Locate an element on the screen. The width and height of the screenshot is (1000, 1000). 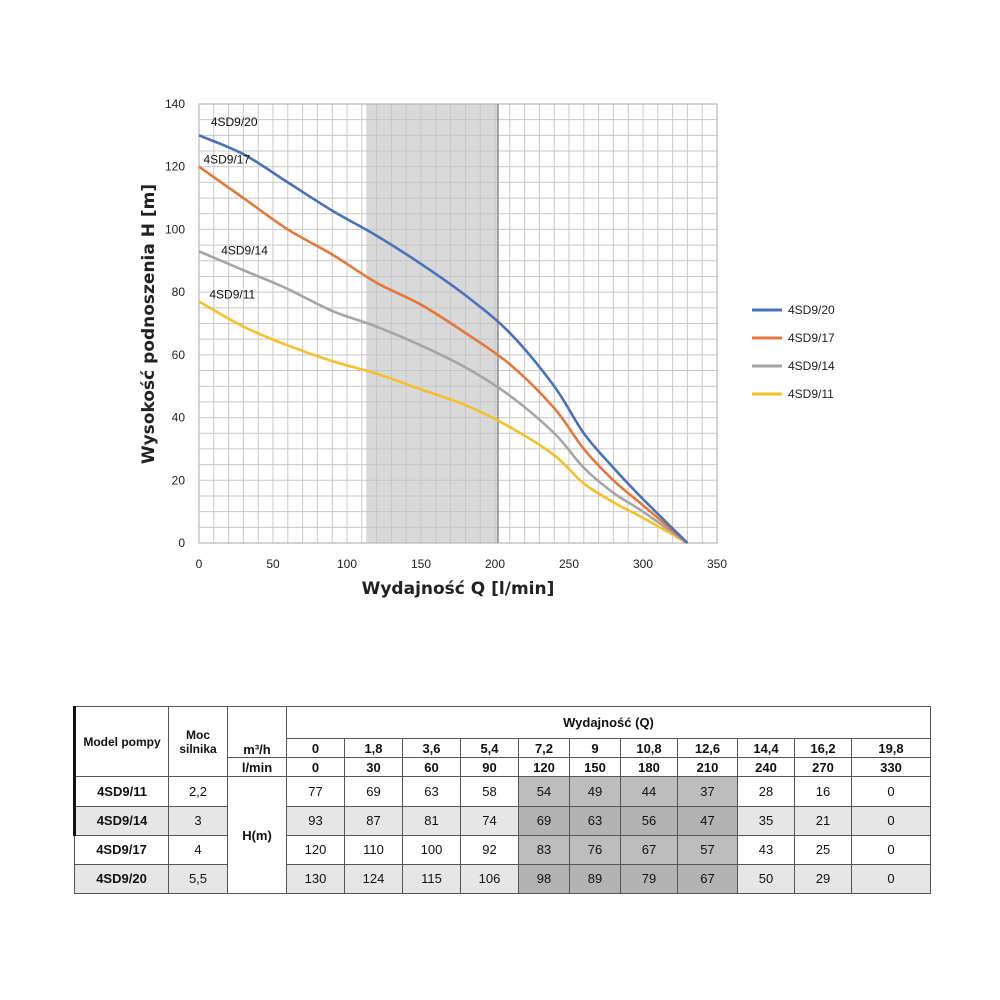
head-value-cell: 25 is located at coordinates (823, 849).